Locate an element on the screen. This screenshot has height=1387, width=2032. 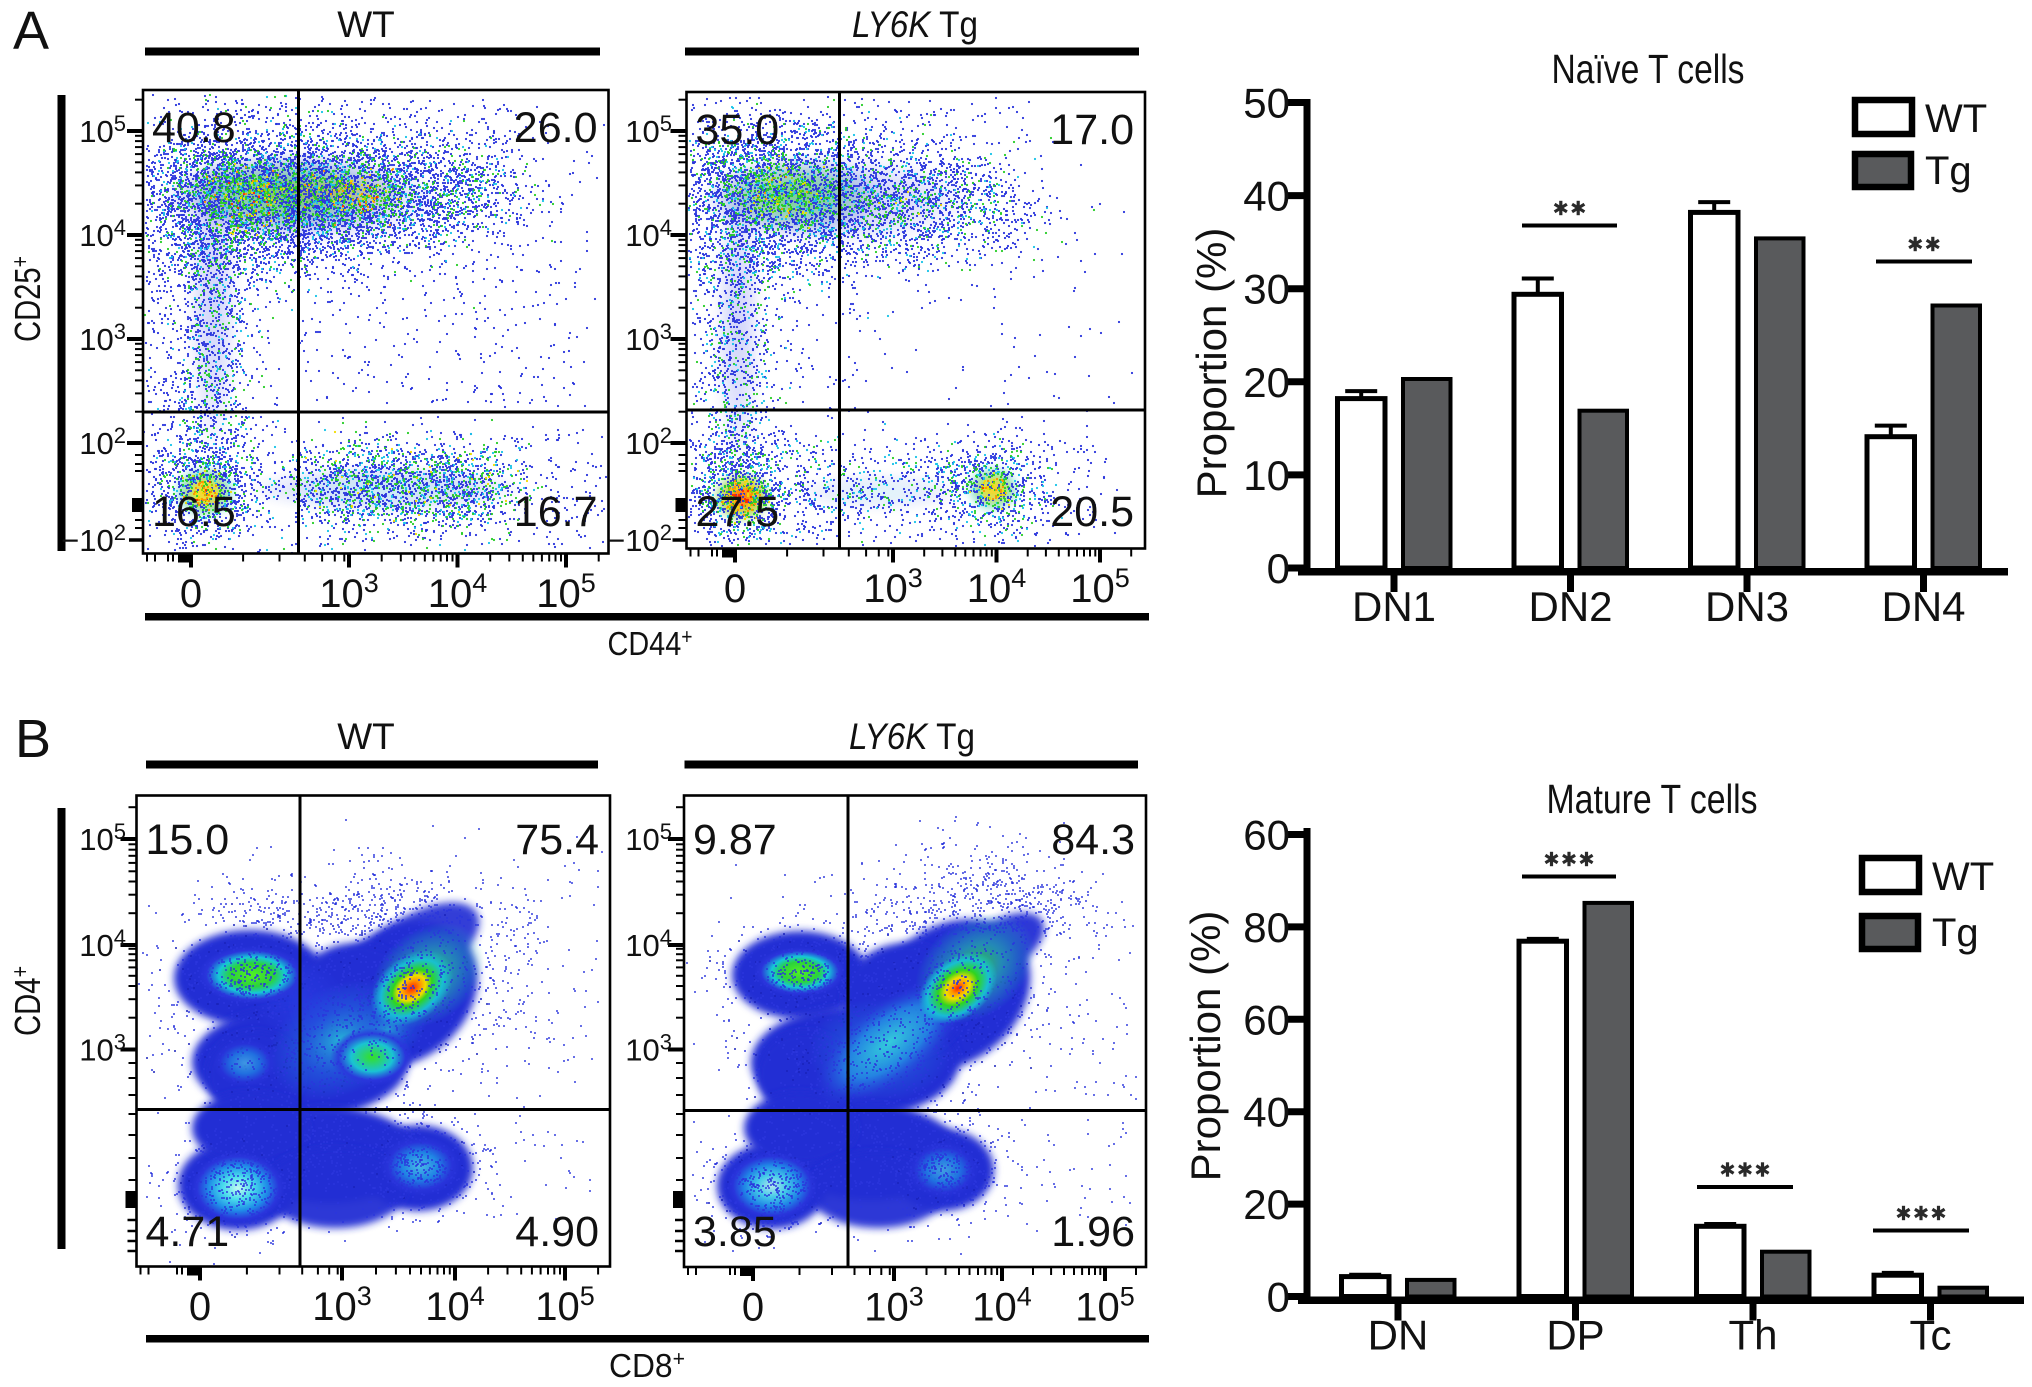
svg-text: 80 is located at coordinates (1266, 927).